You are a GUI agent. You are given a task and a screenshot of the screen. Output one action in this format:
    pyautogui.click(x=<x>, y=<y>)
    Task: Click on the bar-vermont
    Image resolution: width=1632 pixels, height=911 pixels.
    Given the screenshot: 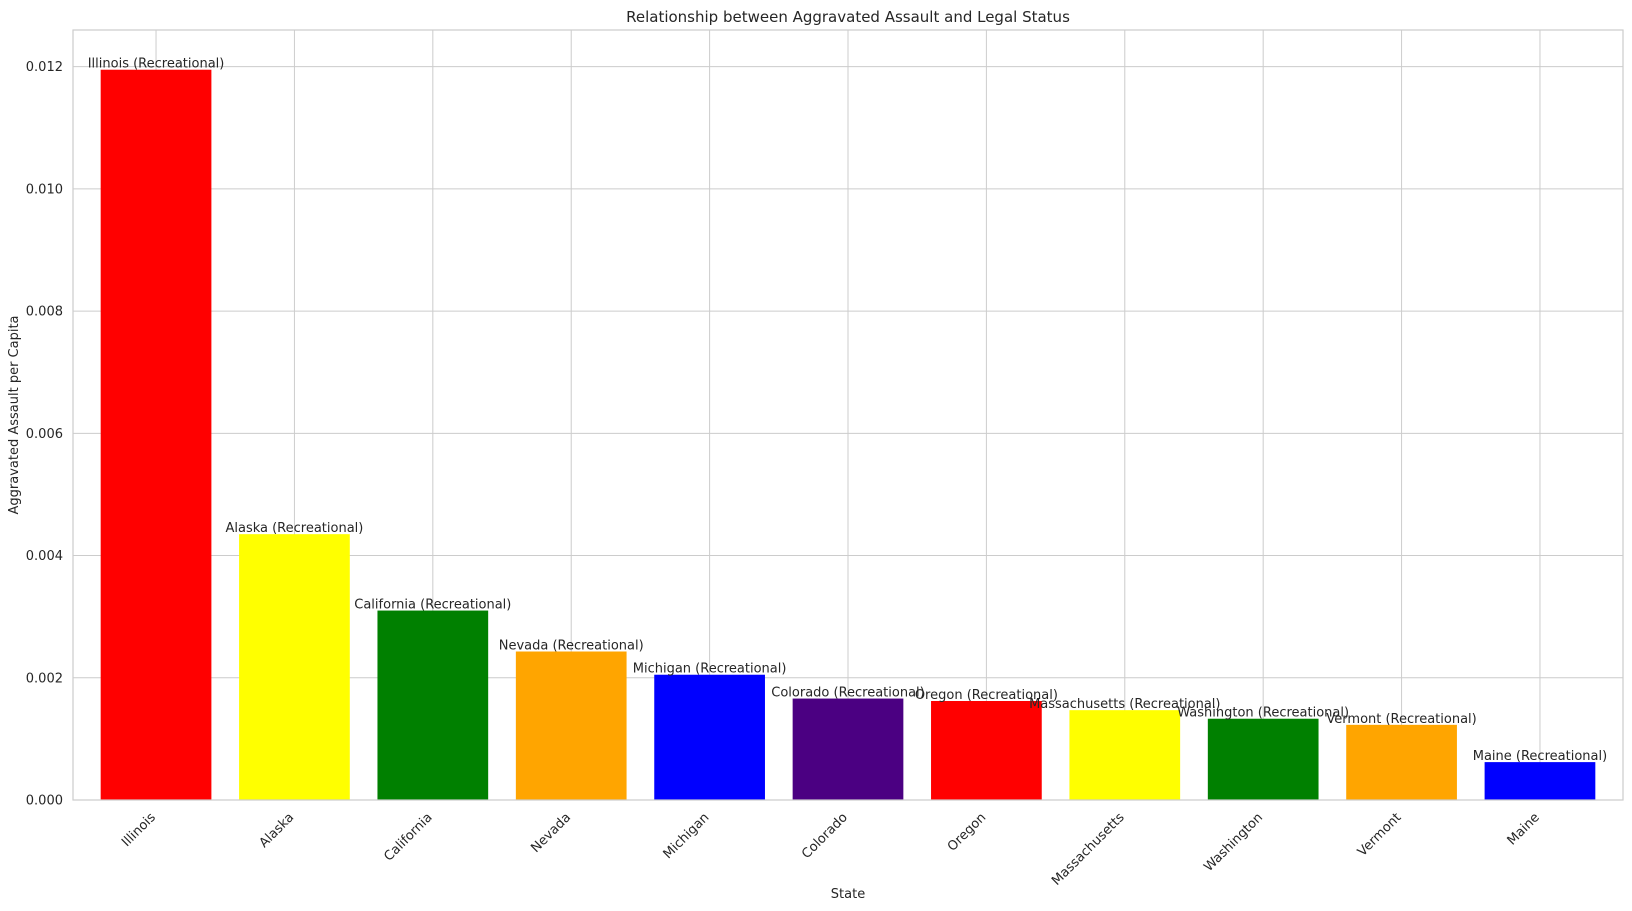 What is the action you would take?
    pyautogui.click(x=1401, y=762)
    